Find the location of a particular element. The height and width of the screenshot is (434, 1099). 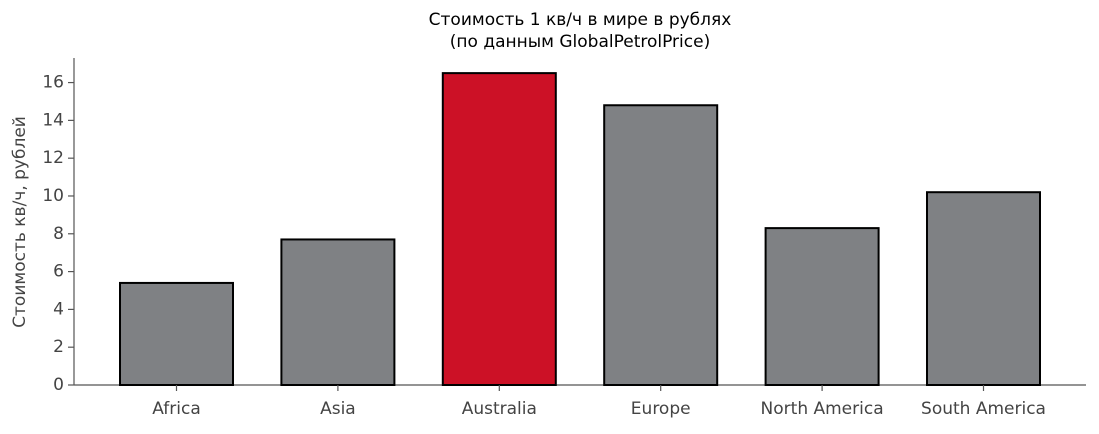

y-tick-label: 0 is located at coordinates (58, 385).